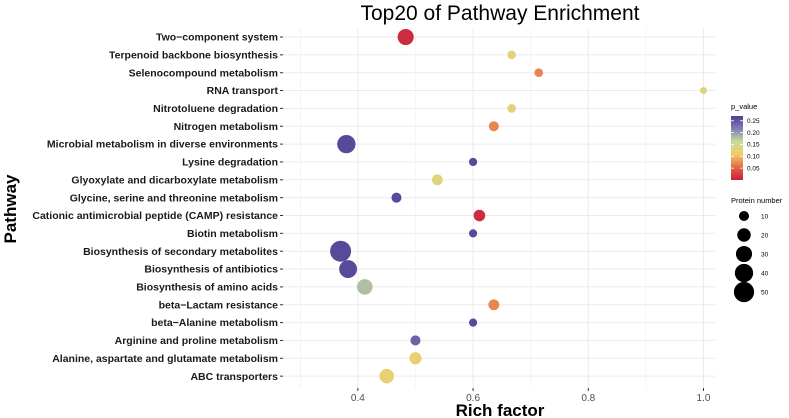 The width and height of the screenshot is (789, 418). What do you see at coordinates (232, 234) in the screenshot?
I see `y-tick-label: Biotin metabolism` at bounding box center [232, 234].